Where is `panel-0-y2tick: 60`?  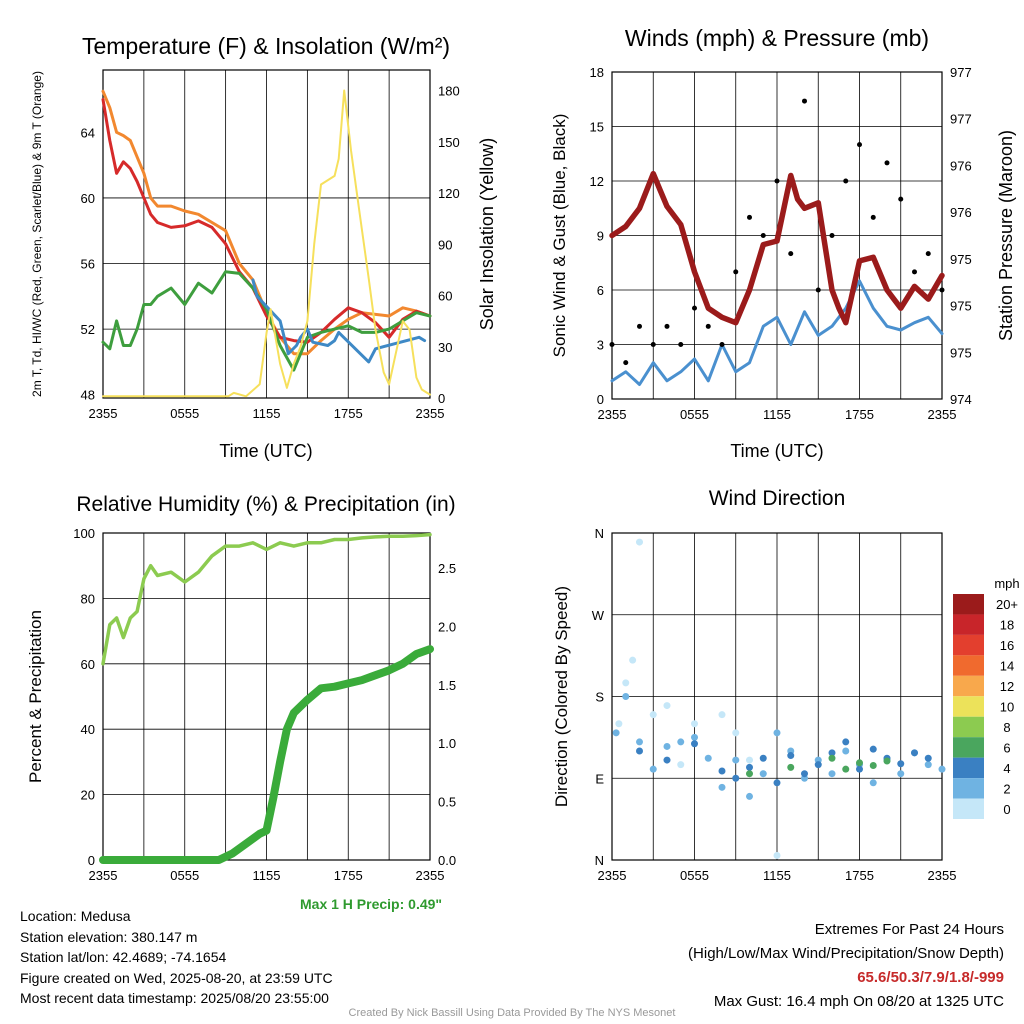 panel-0-y2tick: 60 is located at coordinates (445, 296).